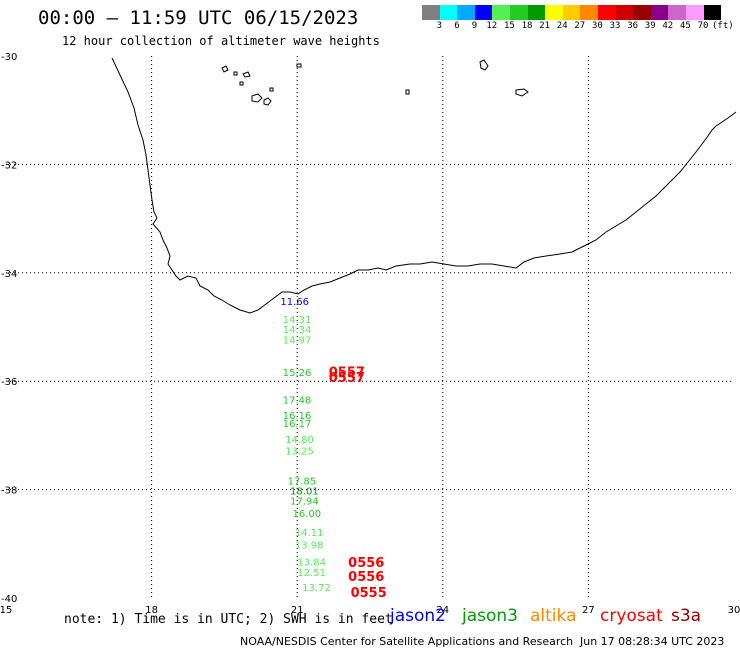 The width and height of the screenshot is (740, 650). Describe the element at coordinates (545, 26) in the screenshot. I see `color-scale-tick: 21` at that location.